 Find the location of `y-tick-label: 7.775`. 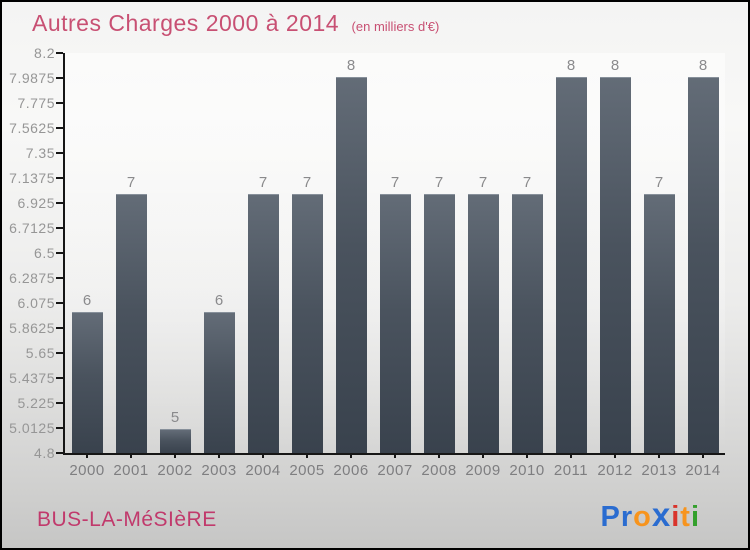

y-tick-label: 7.775 is located at coordinates (36, 103).